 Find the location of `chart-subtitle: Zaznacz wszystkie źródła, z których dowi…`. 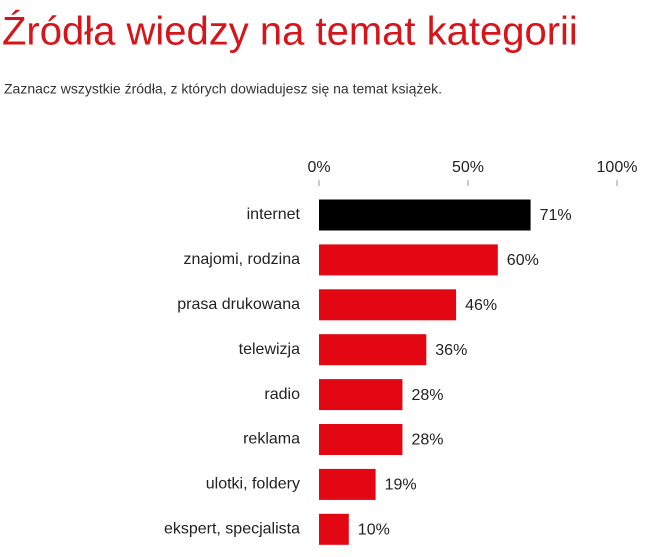

chart-subtitle: Zaznacz wszystkie źródła, z których dowi… is located at coordinates (223, 89).